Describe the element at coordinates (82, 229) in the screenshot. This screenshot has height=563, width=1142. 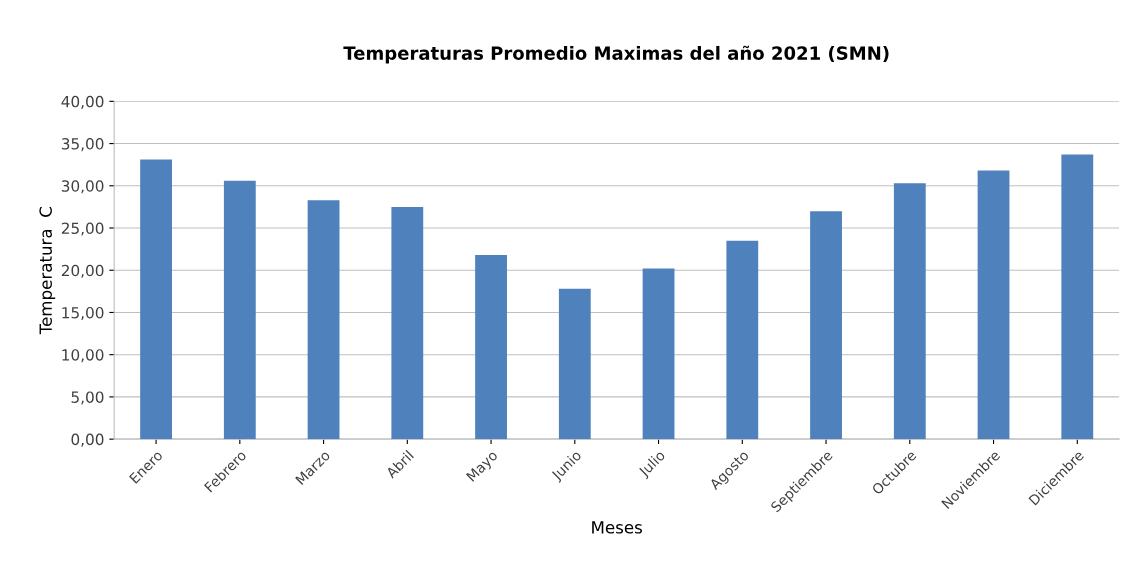
I see `y-tick-label: 25,00` at that location.